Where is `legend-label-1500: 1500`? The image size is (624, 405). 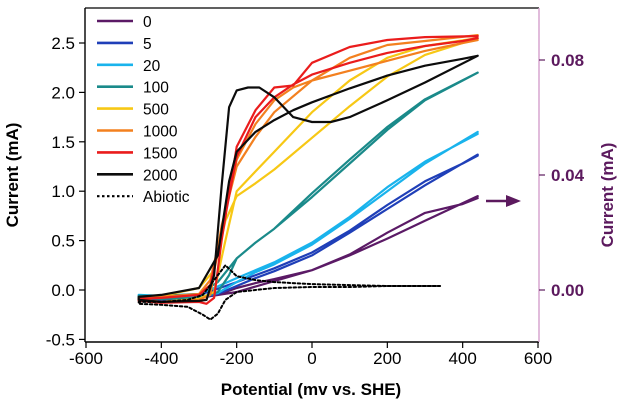 legend-label-1500: 1500 is located at coordinates (160, 153).